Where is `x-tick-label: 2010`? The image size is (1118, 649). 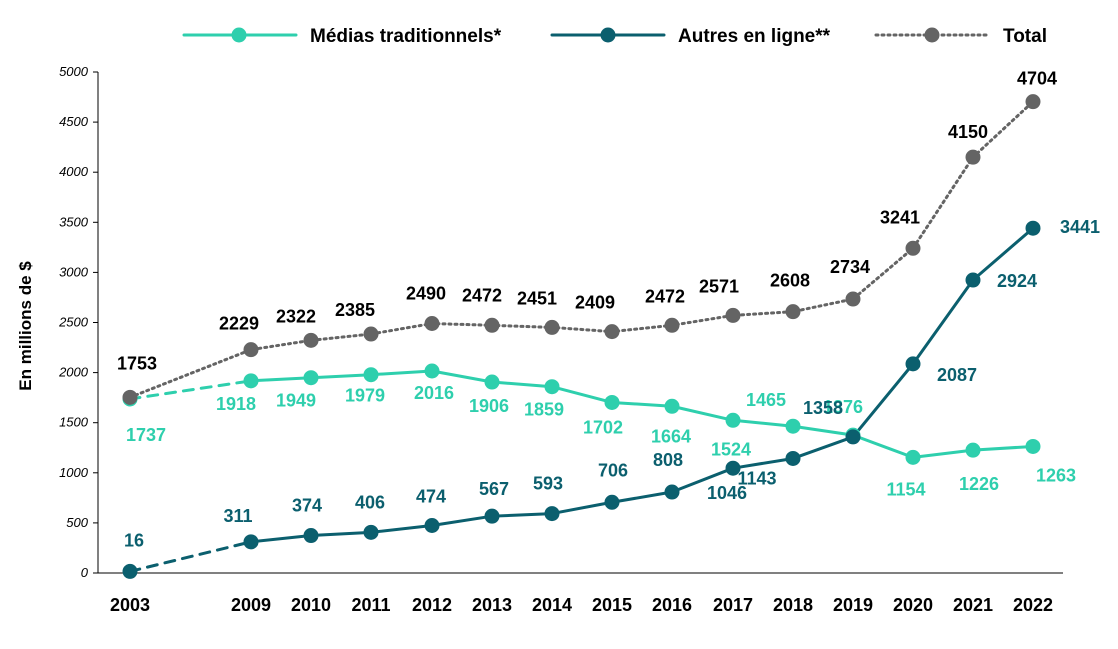
x-tick-label: 2010 is located at coordinates (311, 605).